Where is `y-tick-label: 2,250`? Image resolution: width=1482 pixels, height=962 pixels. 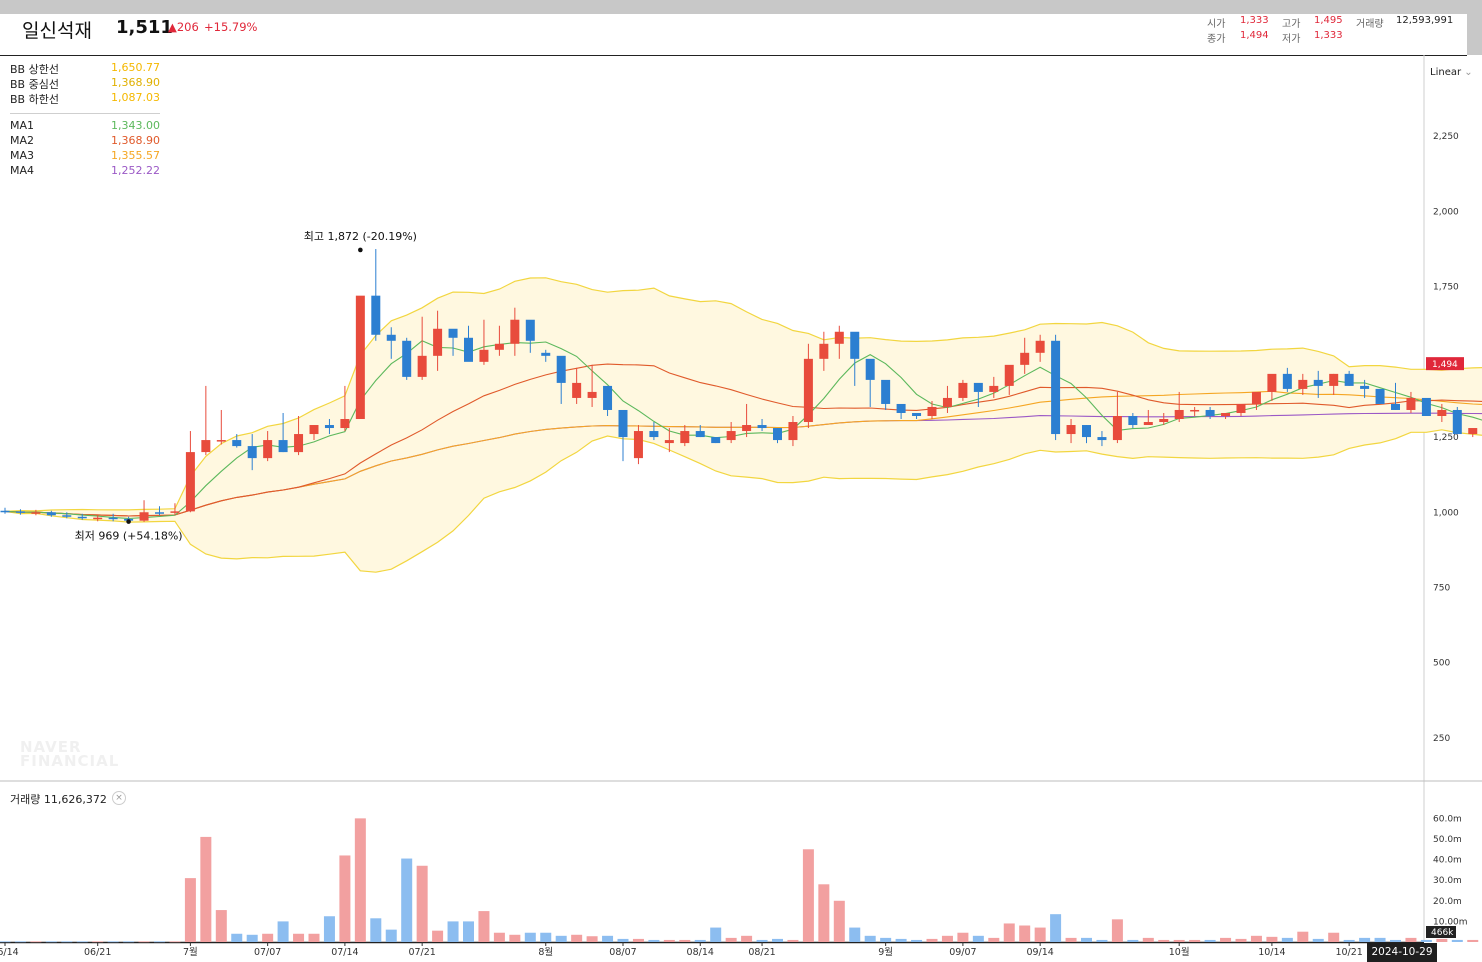
y-tick-label: 2,250 is located at coordinates (1446, 137).